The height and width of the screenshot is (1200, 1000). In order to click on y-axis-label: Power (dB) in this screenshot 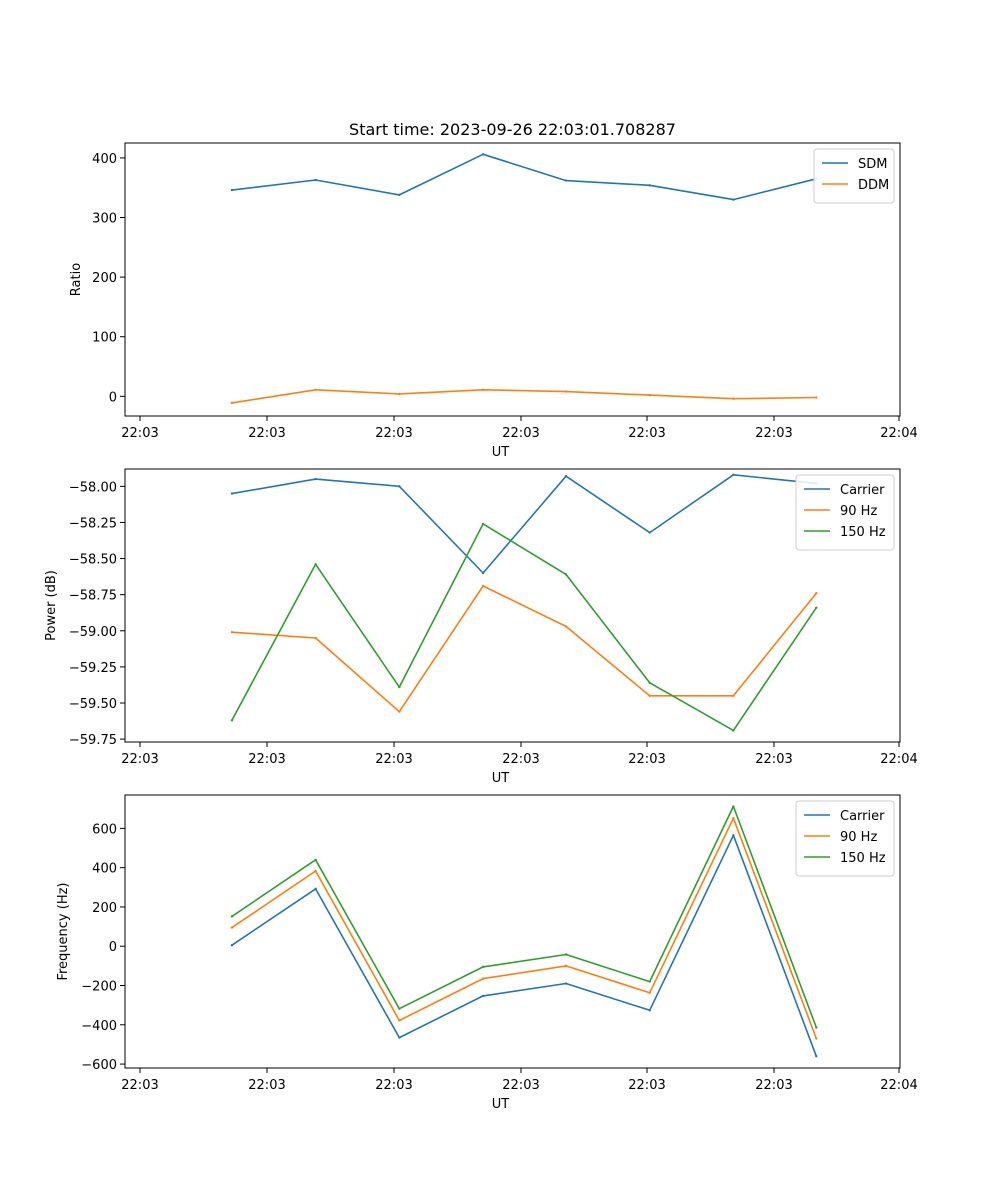, I will do `click(51, 605)`.